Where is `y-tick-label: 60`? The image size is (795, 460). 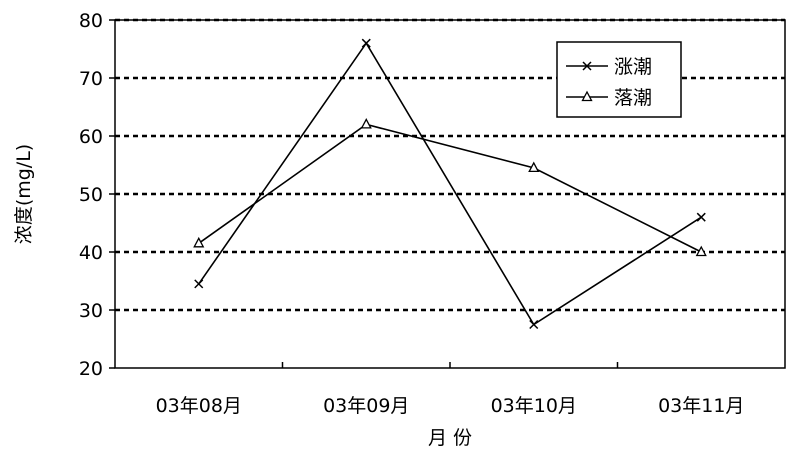 y-tick-label: 60 is located at coordinates (91, 137).